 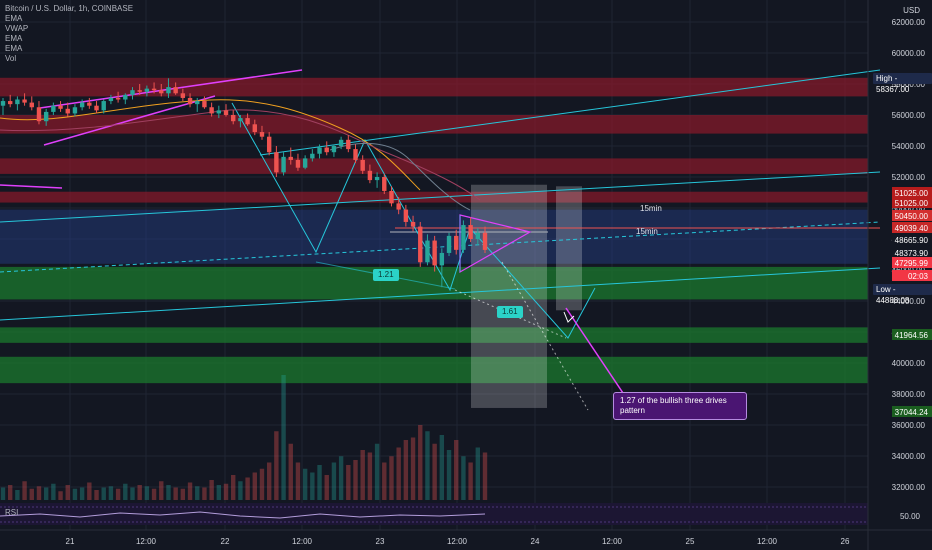 I want to click on rsi-label: RSI, so click(x=12, y=512).